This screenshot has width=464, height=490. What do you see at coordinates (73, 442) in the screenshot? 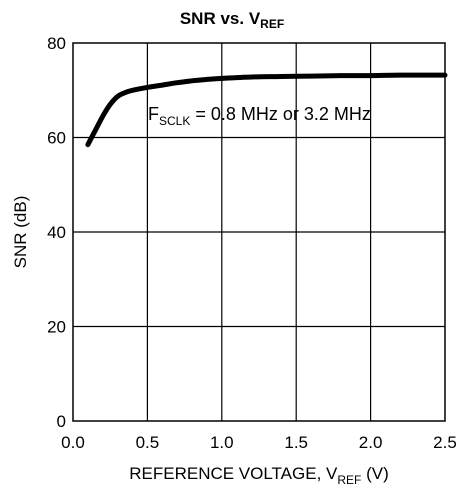
I see `x-tick-label: 0.0` at bounding box center [73, 442].